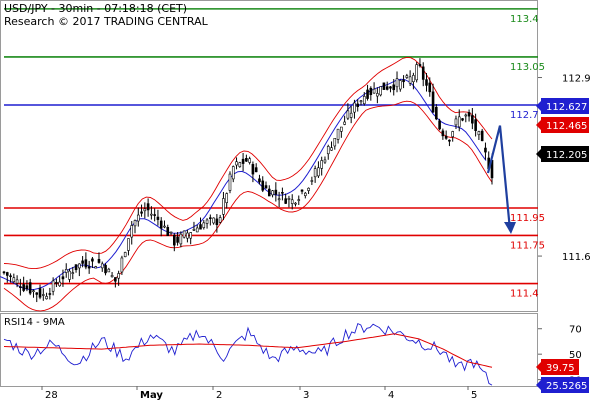 The width and height of the screenshot is (590, 400). I want to click on rsi-lines, so click(248, 354).